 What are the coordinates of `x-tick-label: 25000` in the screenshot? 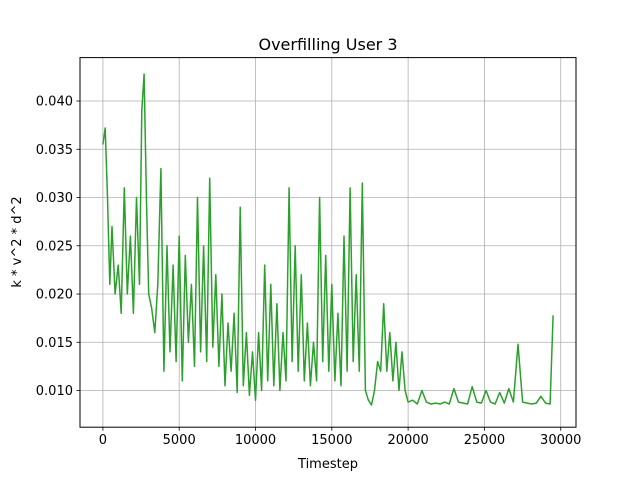 It's located at (484, 440).